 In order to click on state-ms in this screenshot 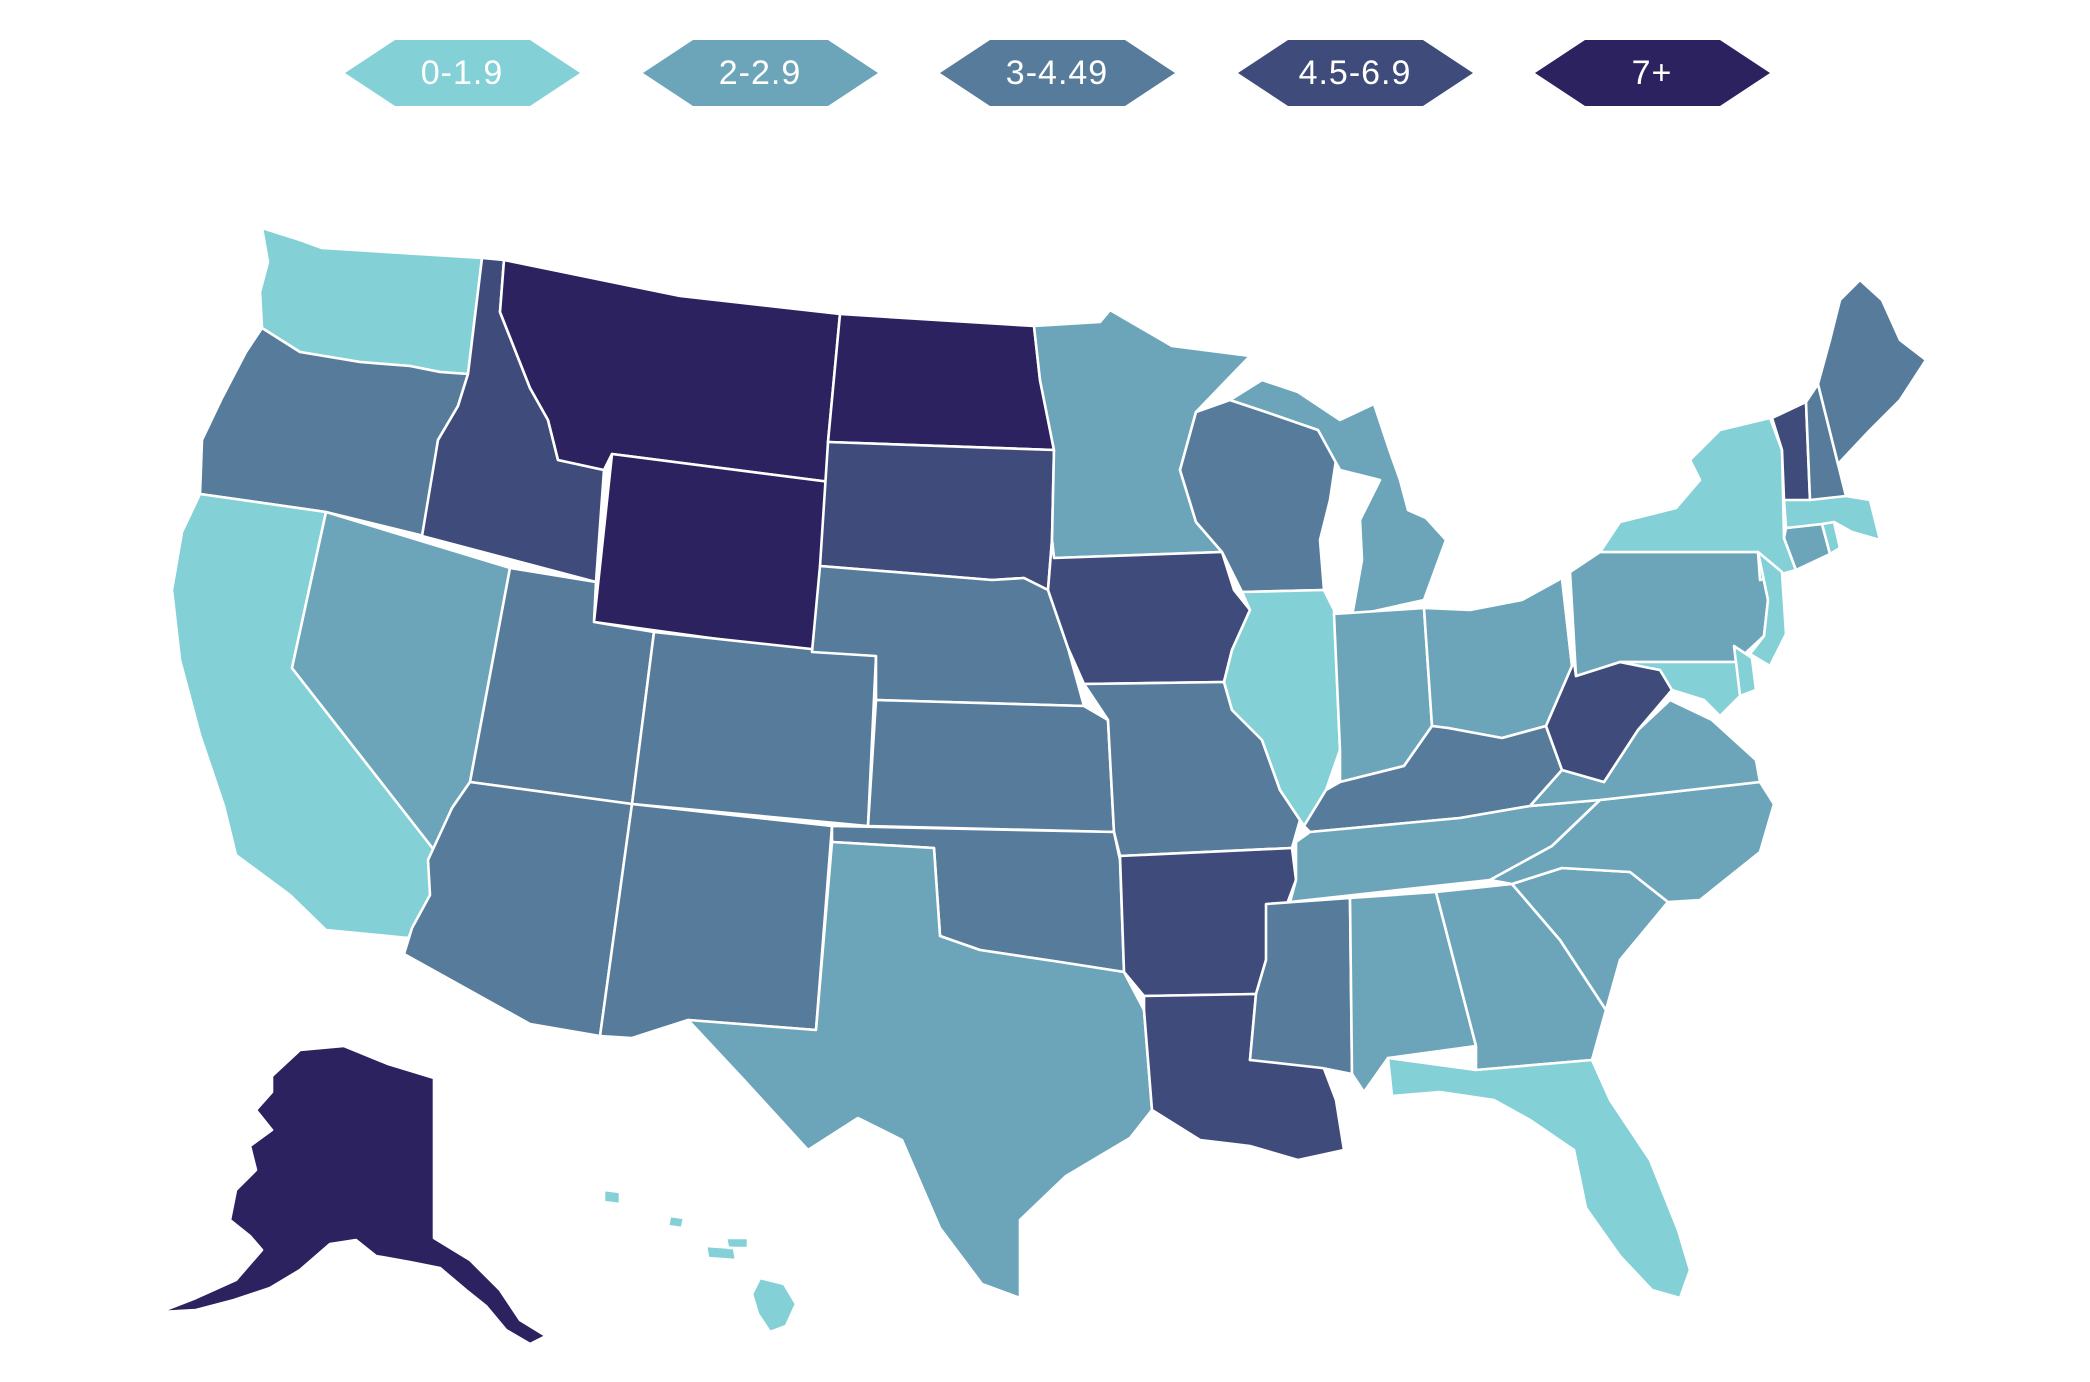, I will do `click(1301, 986)`.